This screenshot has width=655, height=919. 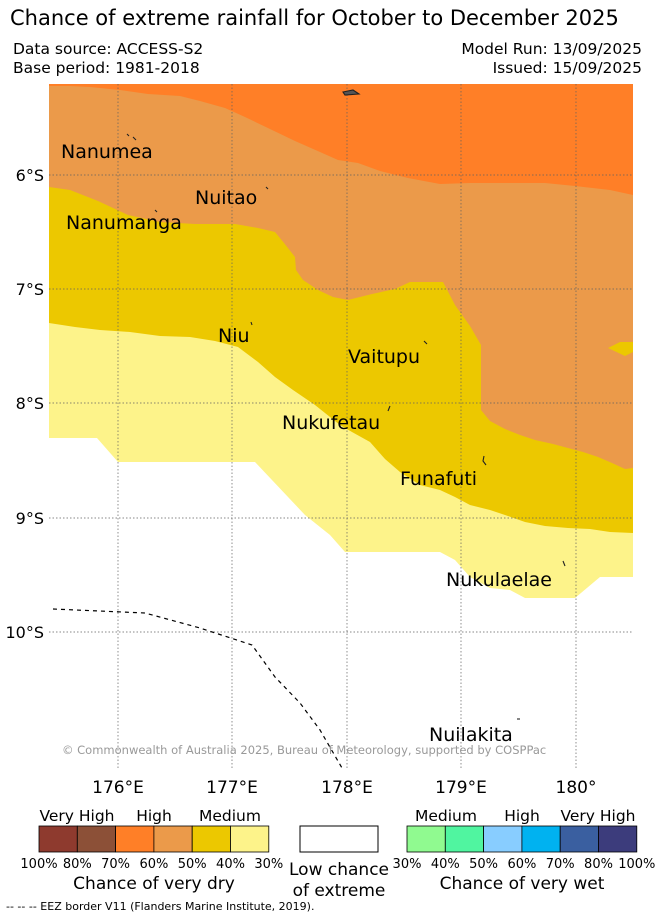 I want to click on longitude-labels: 176°E 177°E 178°E 179°E 180°, so click(x=344, y=788).